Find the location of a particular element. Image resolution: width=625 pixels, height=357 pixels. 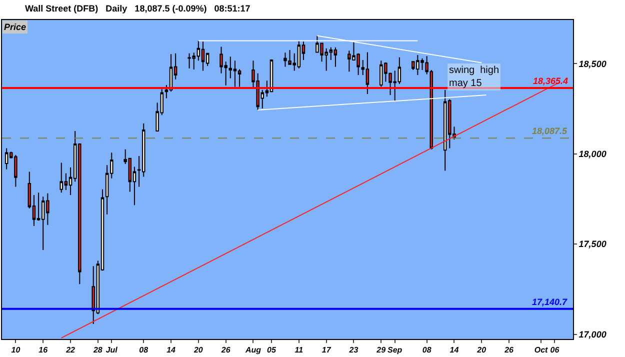

ref-line-label: 17,140.7 is located at coordinates (550, 302).